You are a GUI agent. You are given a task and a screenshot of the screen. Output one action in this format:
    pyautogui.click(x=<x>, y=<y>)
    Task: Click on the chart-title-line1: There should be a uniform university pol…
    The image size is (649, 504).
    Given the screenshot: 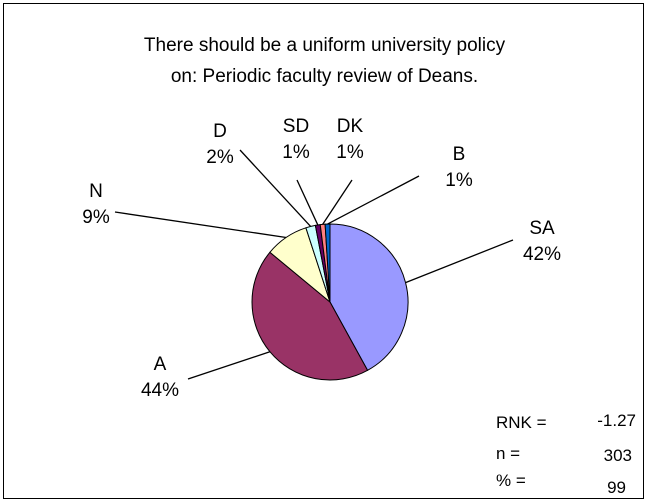 What is the action you would take?
    pyautogui.click(x=324, y=45)
    